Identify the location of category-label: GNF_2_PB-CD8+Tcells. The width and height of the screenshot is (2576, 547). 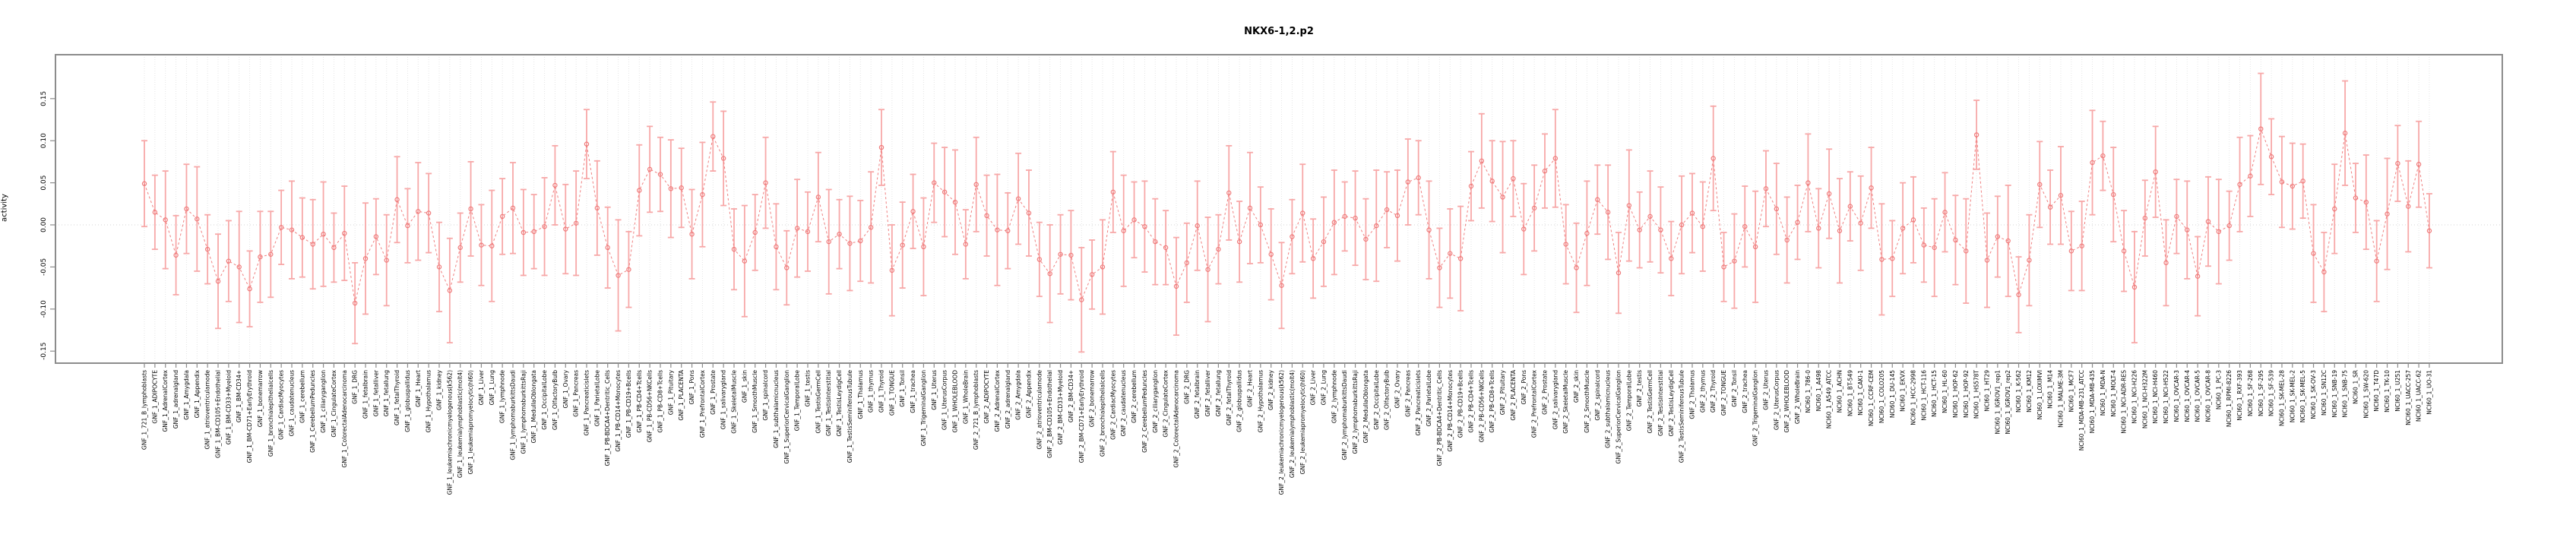
(1492, 401).